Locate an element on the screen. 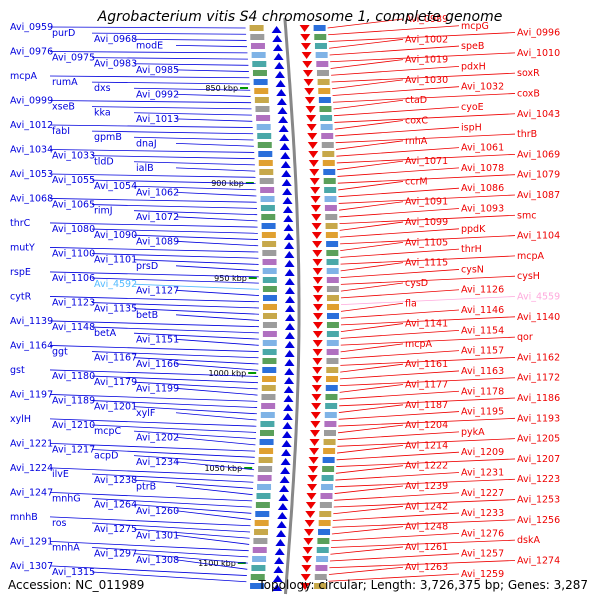 The width and height of the screenshot is (600, 600). gene-label-left: dxs is located at coordinates (102, 88).